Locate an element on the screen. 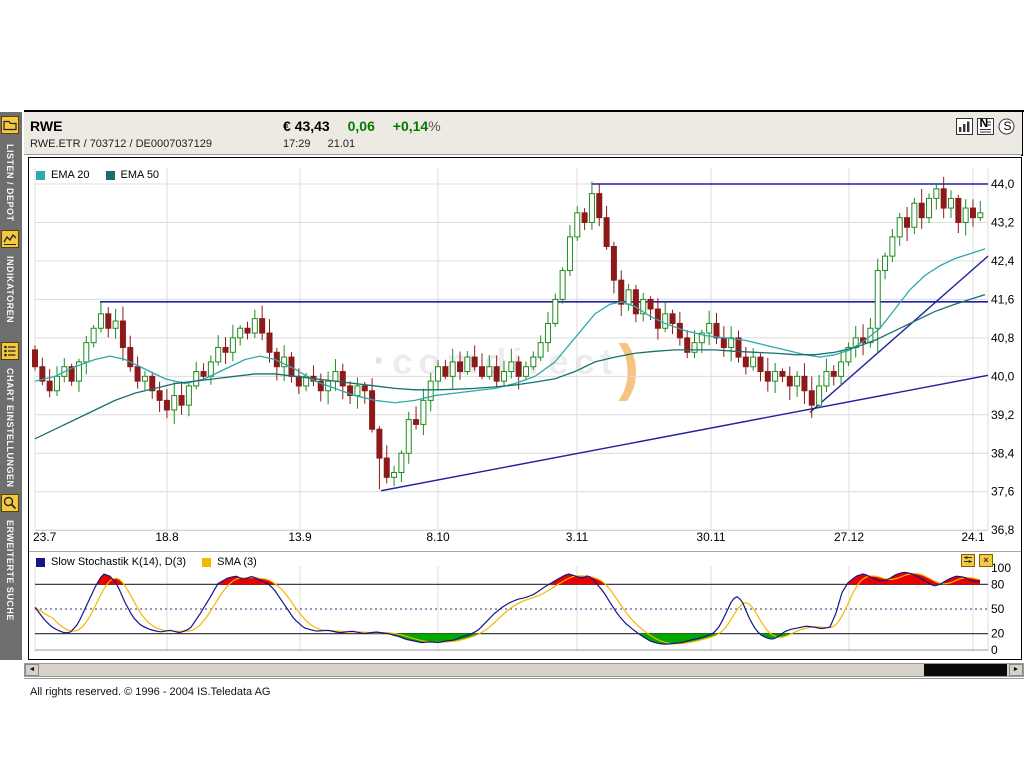 The height and width of the screenshot is (768, 1024). price-chart-legend: EMA 20 EMA 50 is located at coordinates (102, 175).